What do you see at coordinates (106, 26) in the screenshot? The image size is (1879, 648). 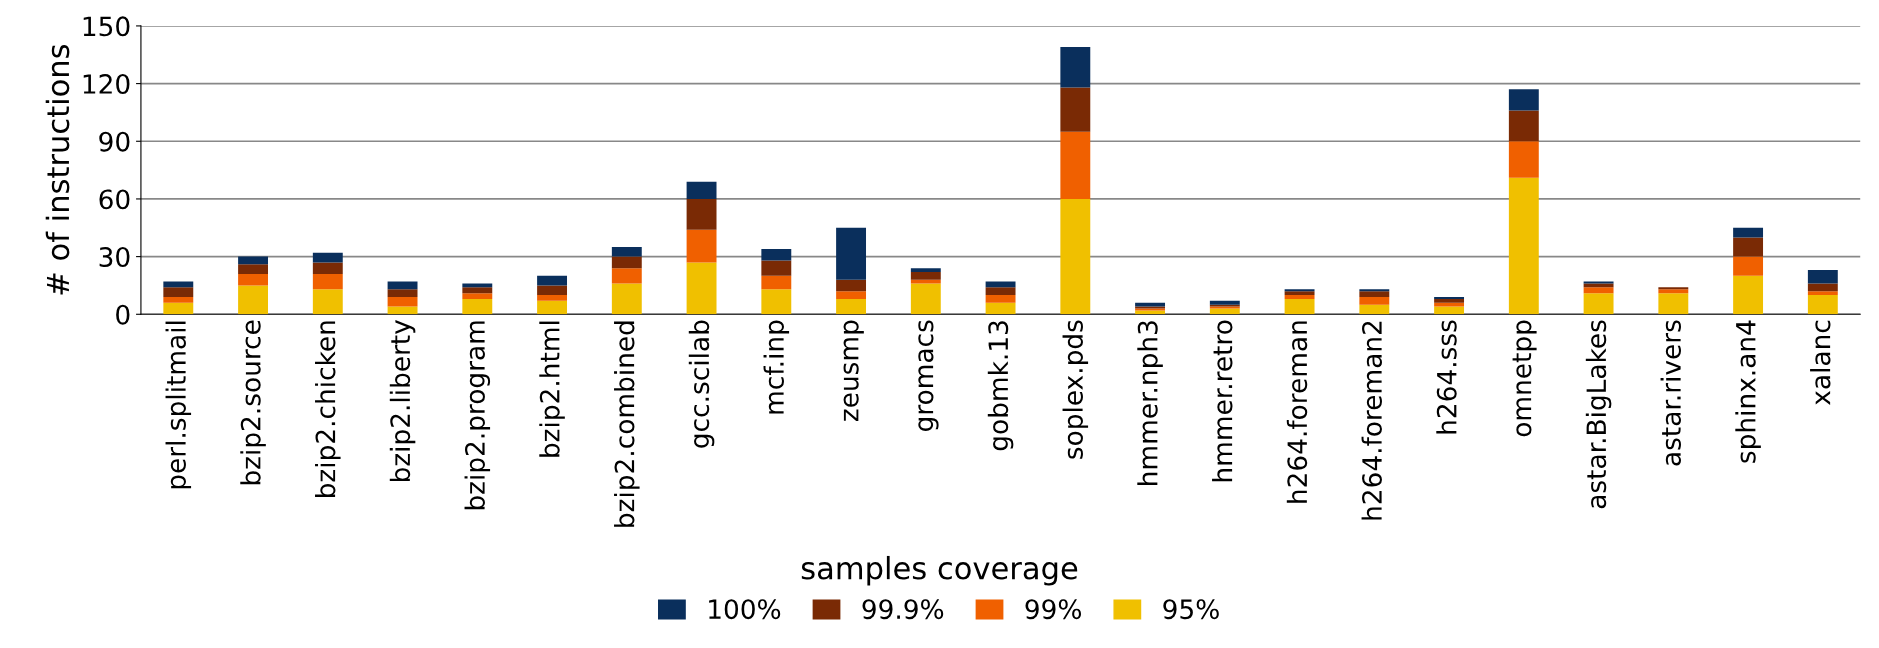 I see `y-tick-label: 150` at bounding box center [106, 26].